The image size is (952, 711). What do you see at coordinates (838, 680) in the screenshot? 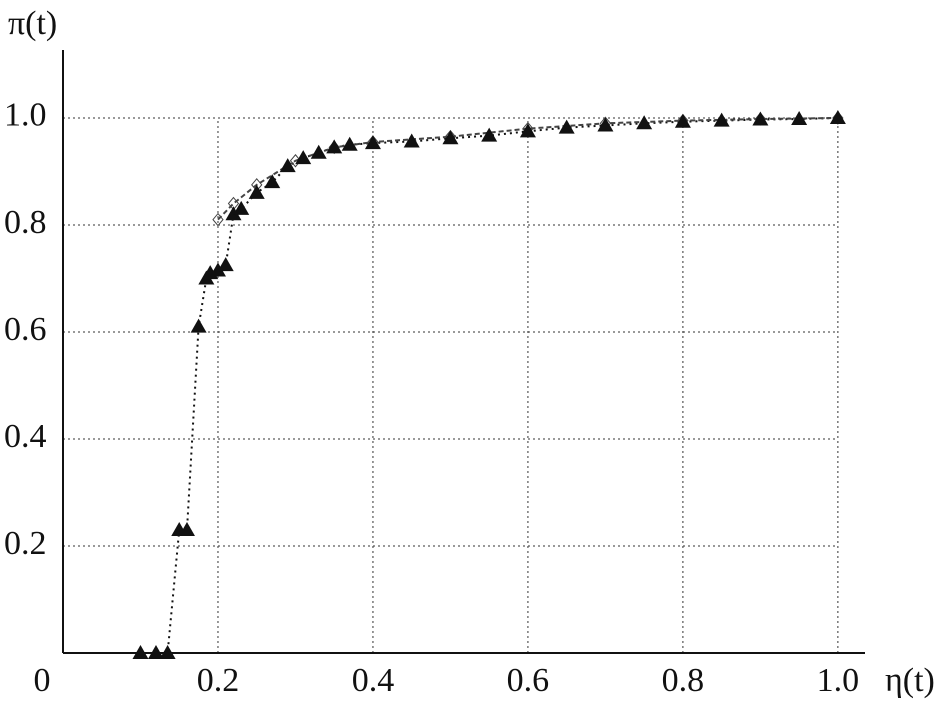
I see `x-tick-label: 1.0` at bounding box center [838, 680].